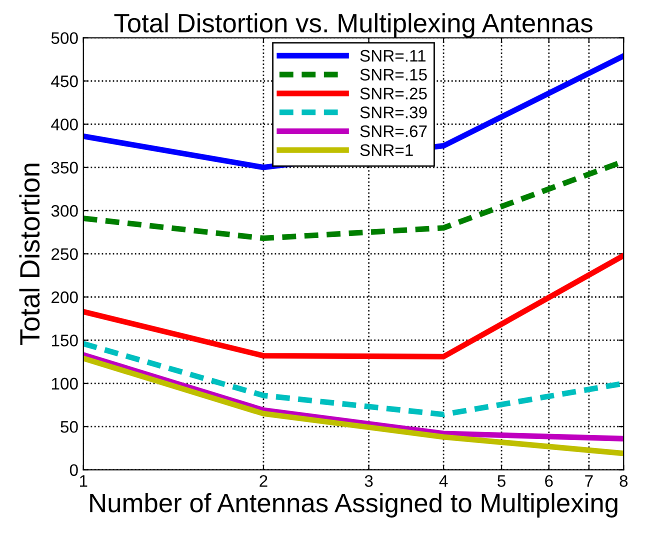 This screenshot has height=540, width=667. Describe the element at coordinates (64, 211) in the screenshot. I see `y-tick-label: 300` at that location.